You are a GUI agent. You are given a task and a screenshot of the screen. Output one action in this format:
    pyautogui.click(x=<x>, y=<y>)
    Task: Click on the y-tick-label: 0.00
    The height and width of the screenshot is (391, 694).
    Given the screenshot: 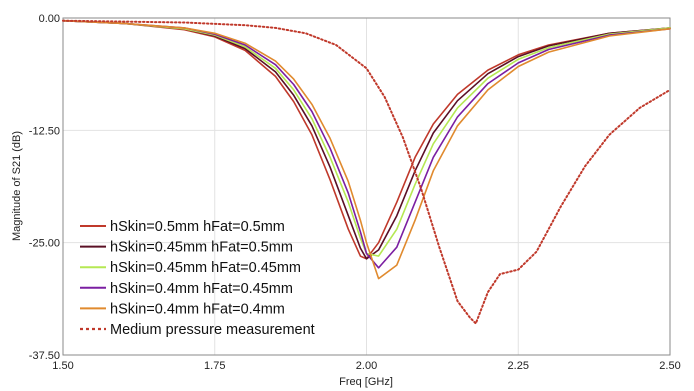 What is the action you would take?
    pyautogui.click(x=49, y=19)
    